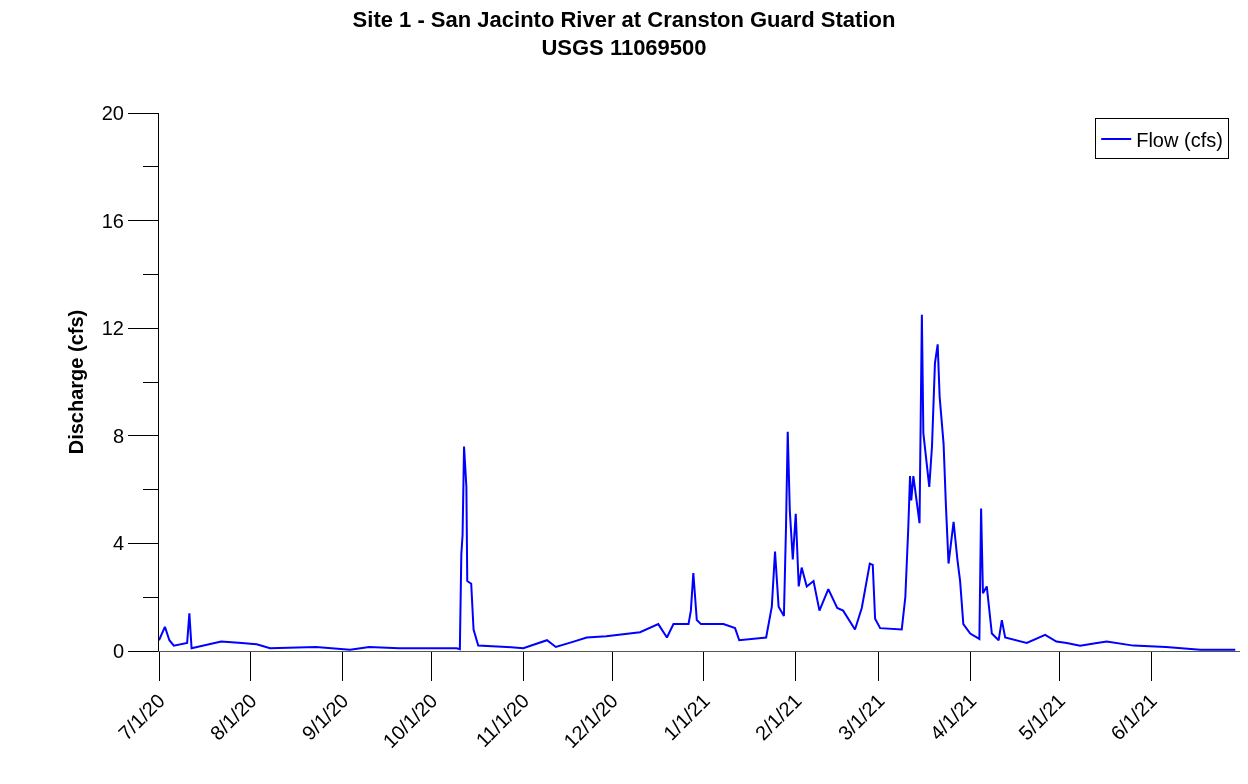 The image size is (1248, 784). What do you see at coordinates (118, 543) in the screenshot?
I see `y-tick-label: 4` at bounding box center [118, 543].